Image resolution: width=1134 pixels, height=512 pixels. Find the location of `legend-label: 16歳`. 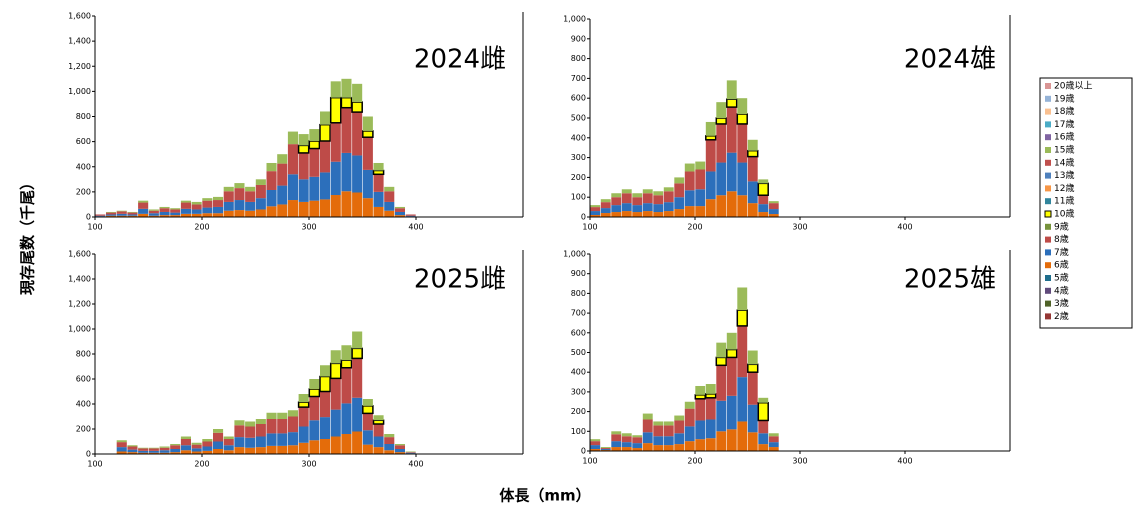

legend-label: 16歳 is located at coordinates (1064, 137).